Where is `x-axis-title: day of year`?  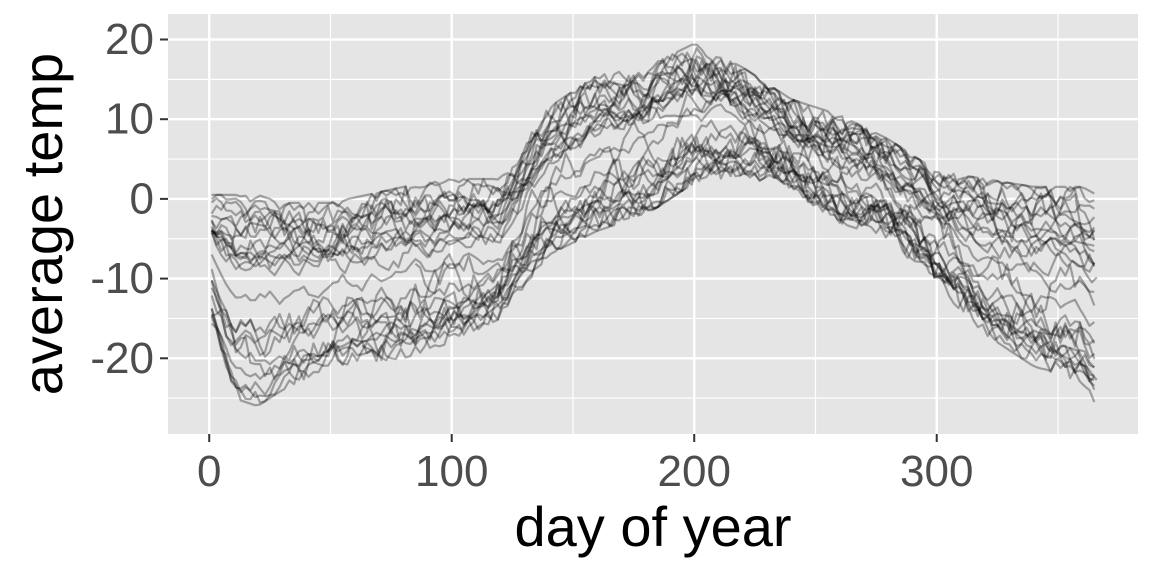
x-axis-title: day of year is located at coordinates (652, 526).